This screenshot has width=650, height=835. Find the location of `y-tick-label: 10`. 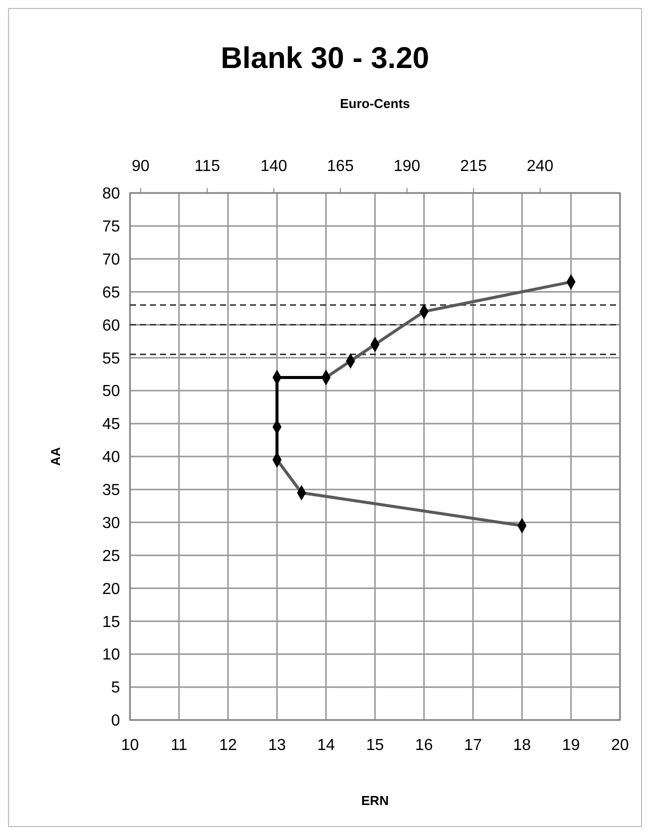

y-tick-label: 10 is located at coordinates (111, 655).